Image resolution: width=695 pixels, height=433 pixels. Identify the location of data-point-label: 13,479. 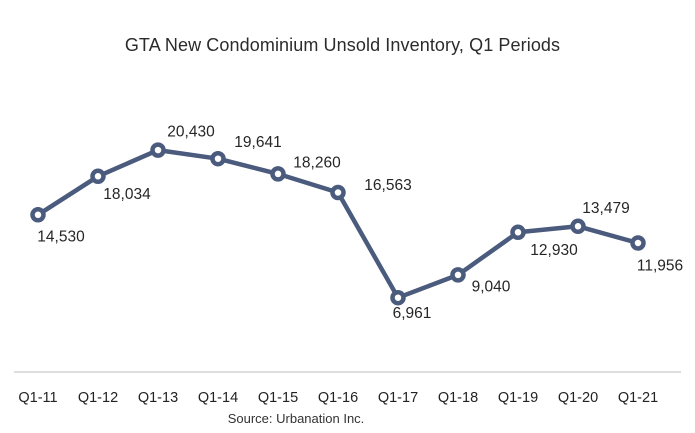
(605, 208).